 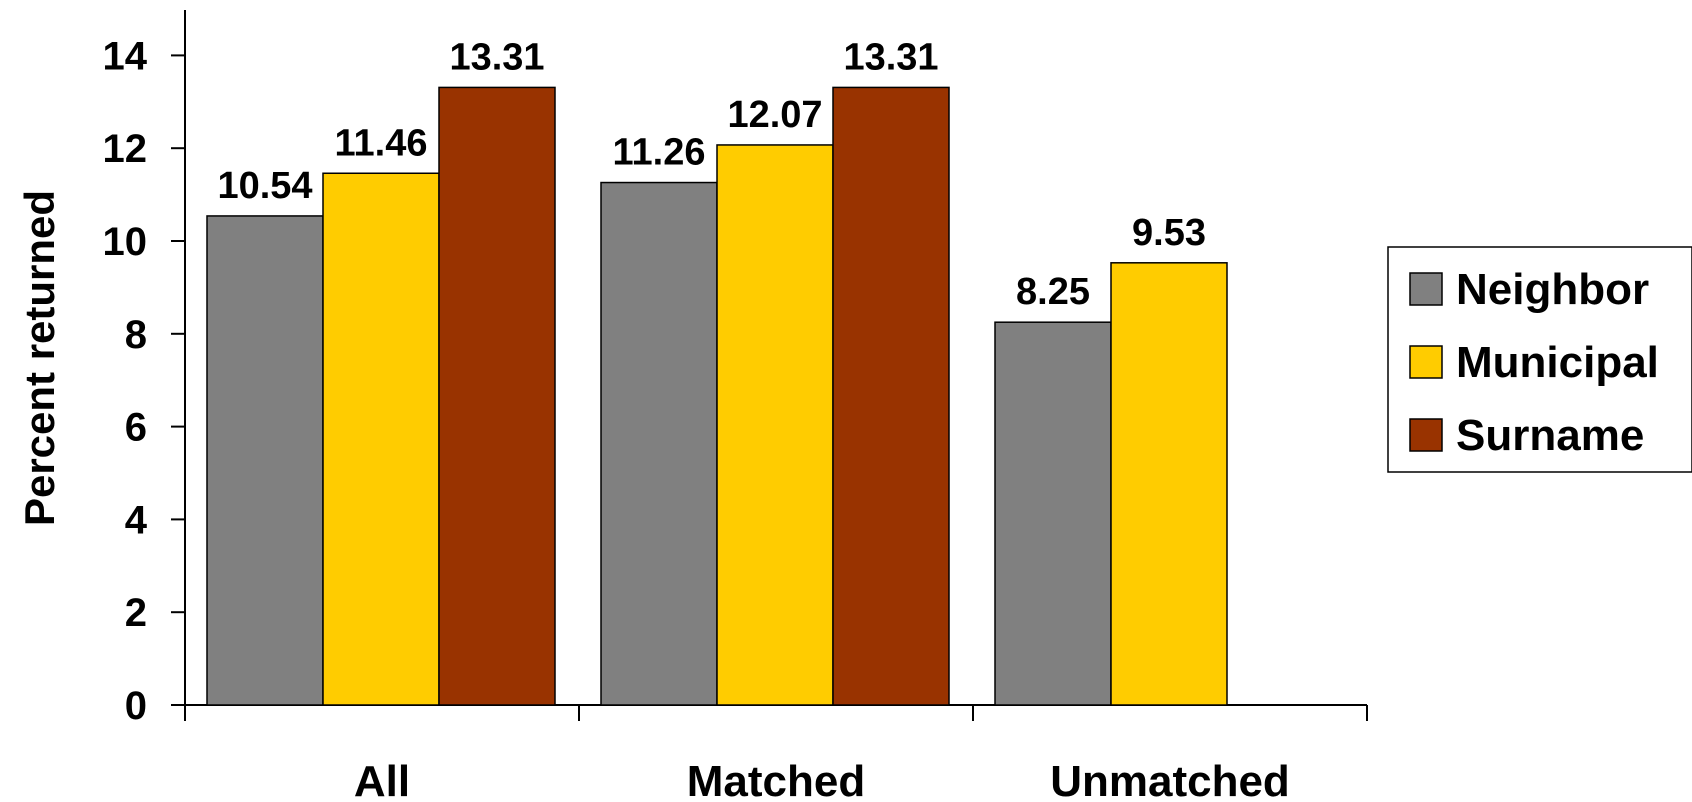 What do you see at coordinates (1169, 484) in the screenshot?
I see `bar-municipal-unmatched` at bounding box center [1169, 484].